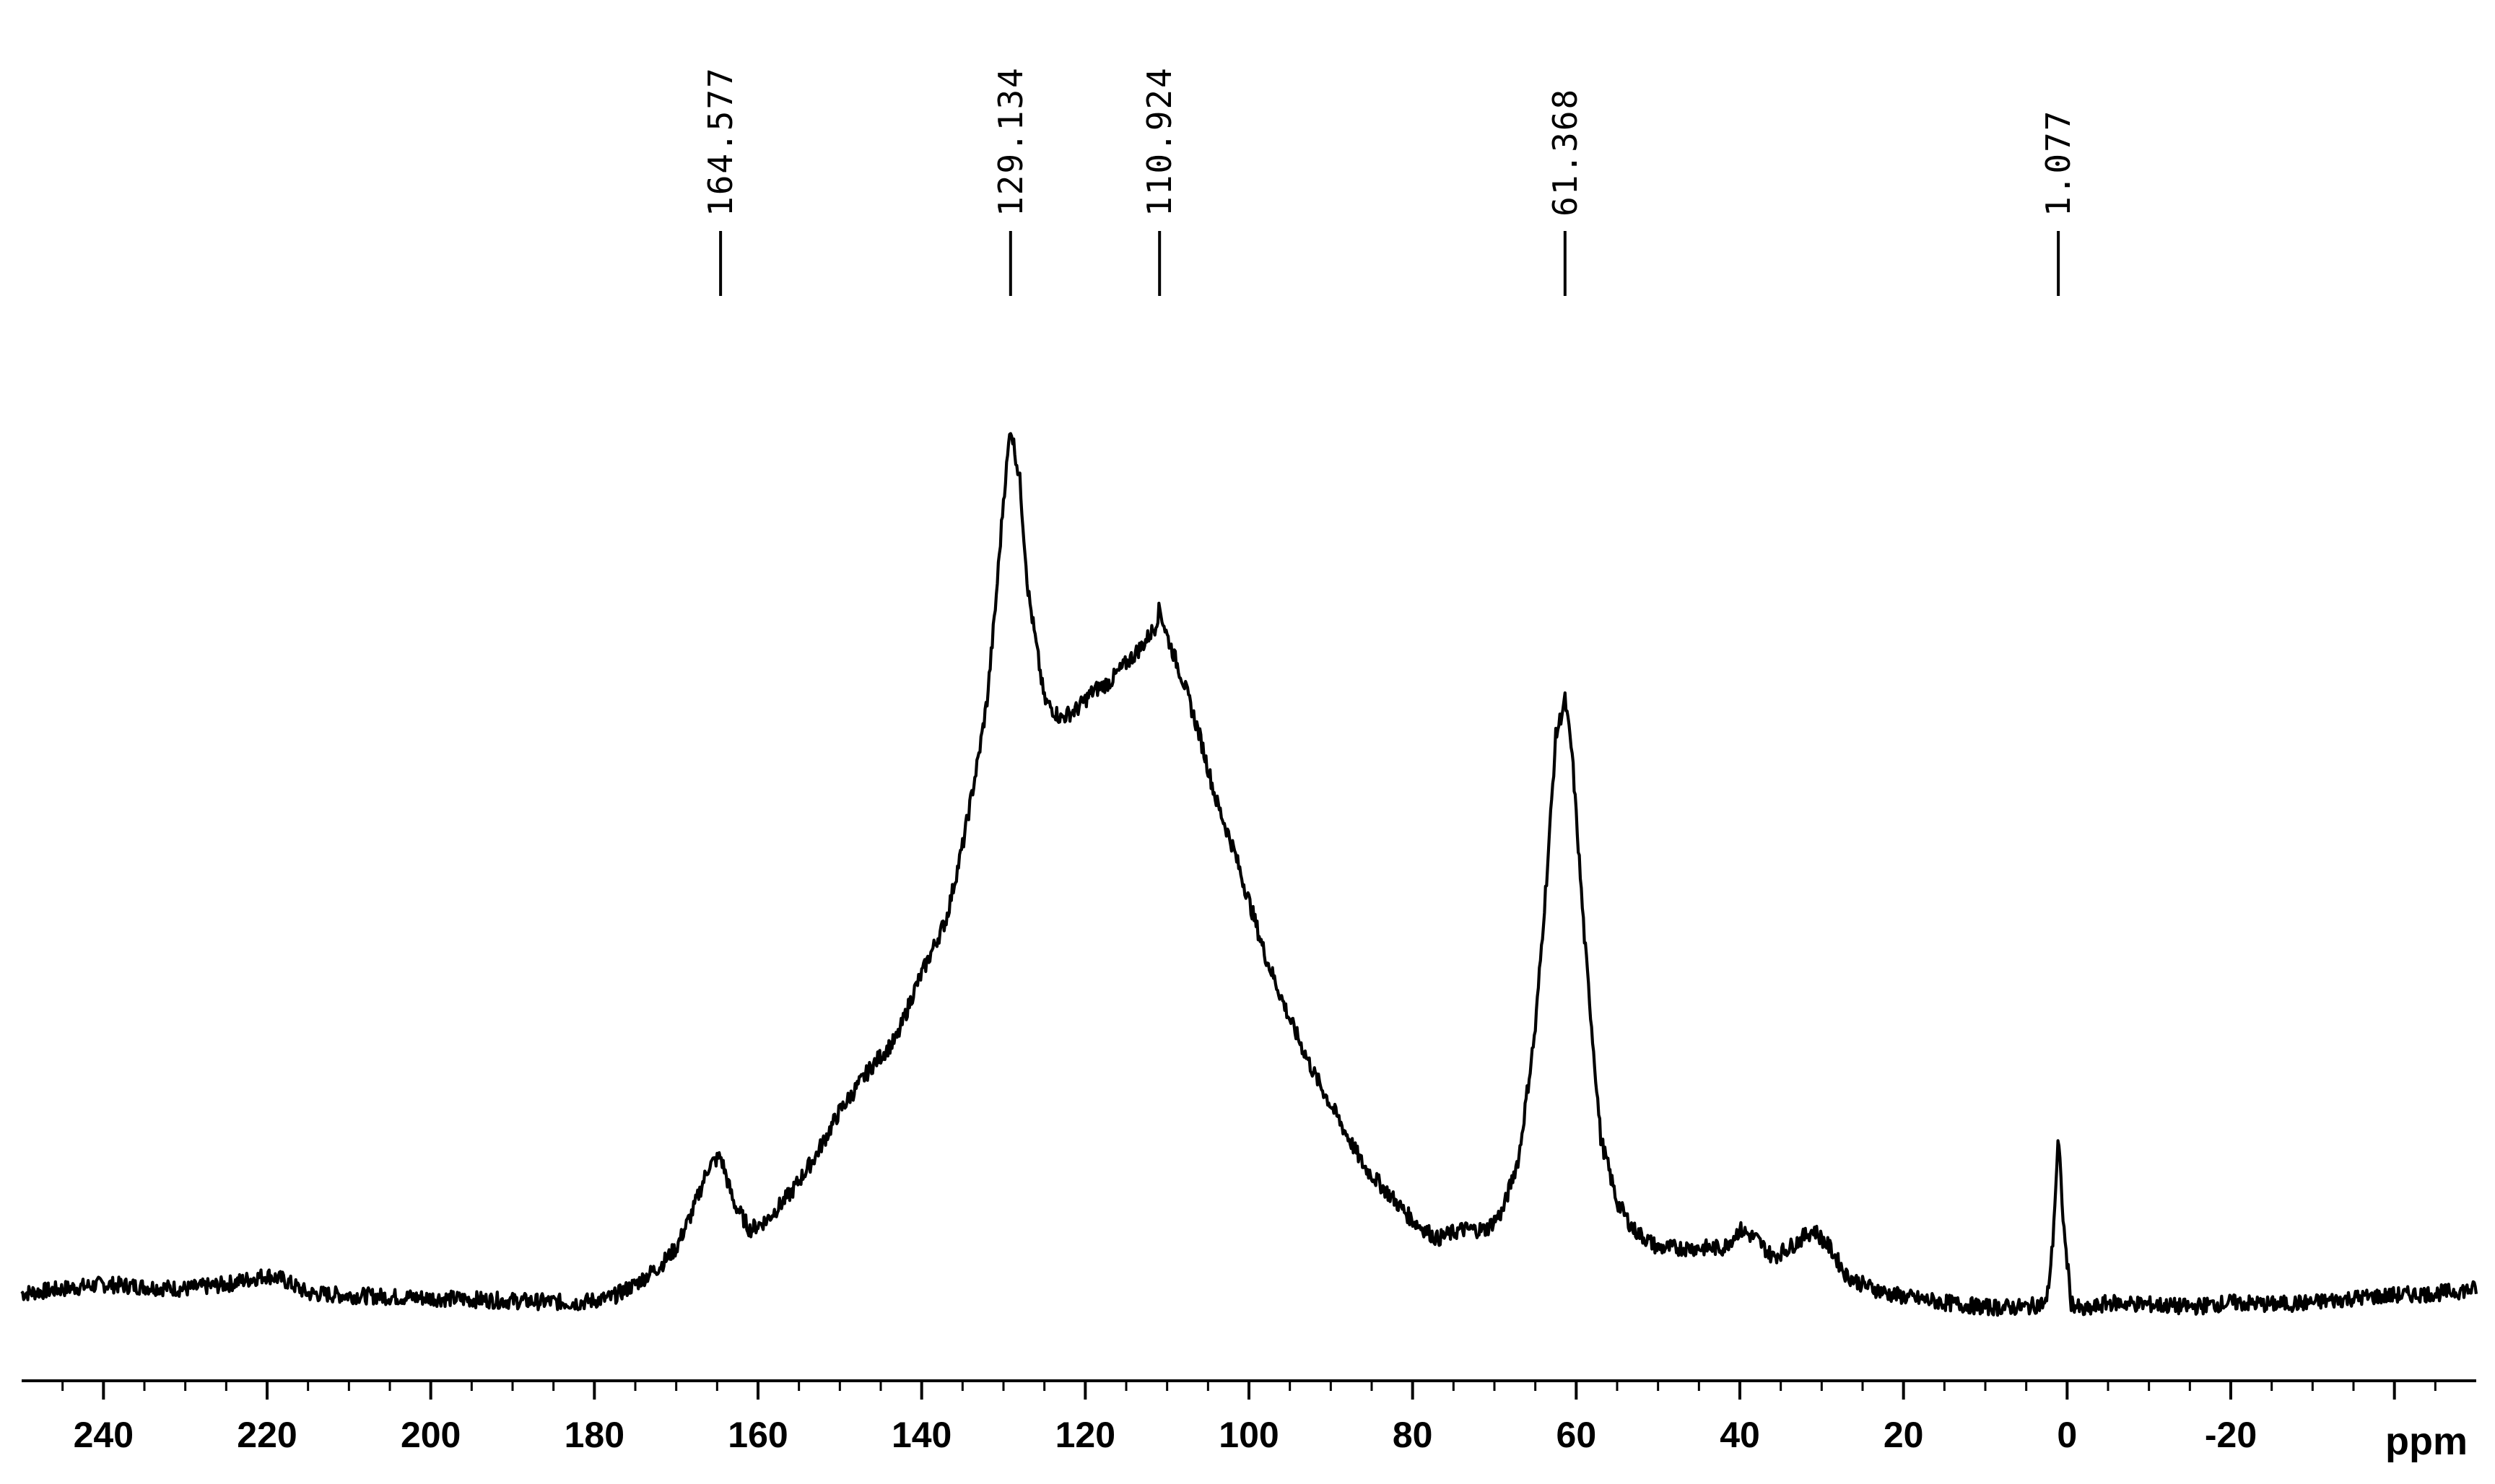 The width and height of the screenshot is (2495, 1484). What do you see at coordinates (1010, 141) in the screenshot?
I see `peak-label-1: 129.134` at bounding box center [1010, 141].